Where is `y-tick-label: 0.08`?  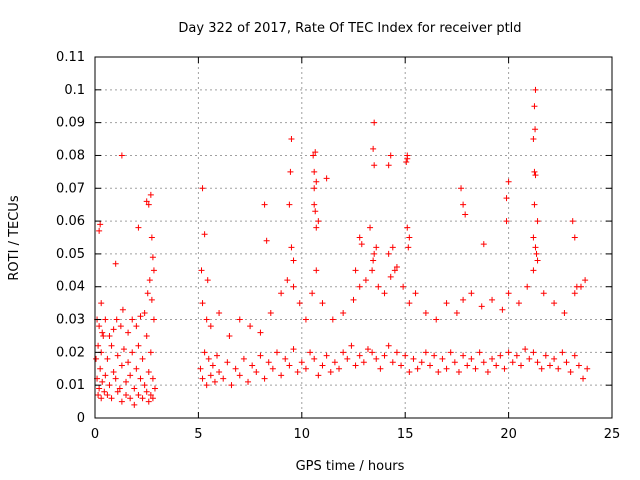 y-tick-label: 0.08 is located at coordinates (70, 155).